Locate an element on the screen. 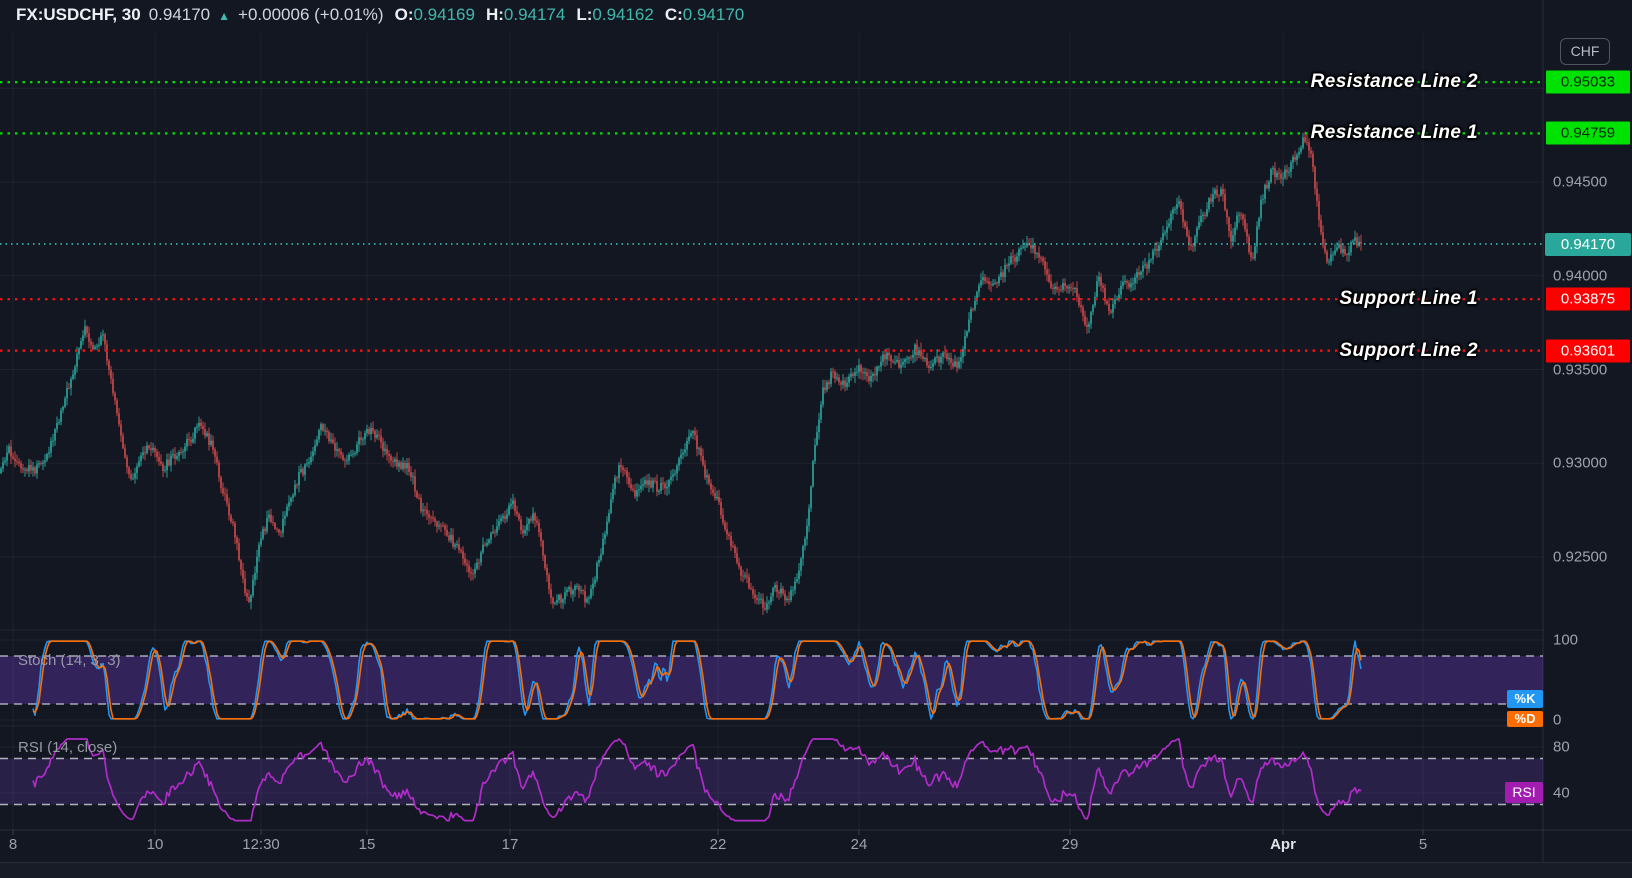 This screenshot has width=1632, height=878. level-label-resistance-line-1: Resistance Line 1 is located at coordinates (1394, 133).